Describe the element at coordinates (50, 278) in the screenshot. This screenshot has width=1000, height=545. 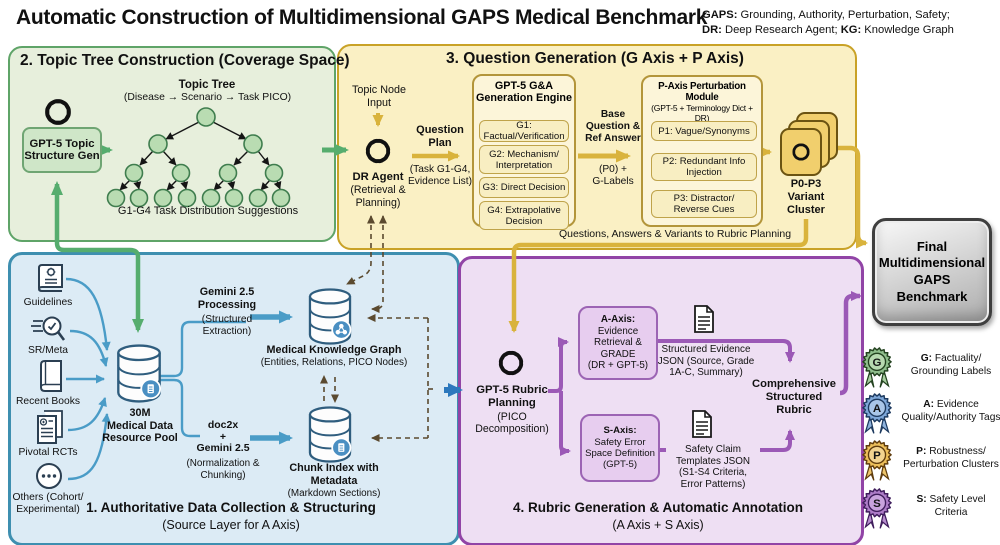
I see `guidelines-book-icon` at that location.